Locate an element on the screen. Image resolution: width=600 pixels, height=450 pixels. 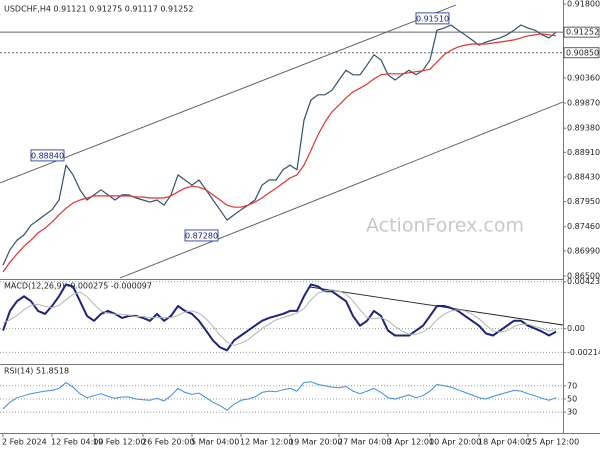
y-tick-label: 0.87460 is located at coordinates (583, 226).